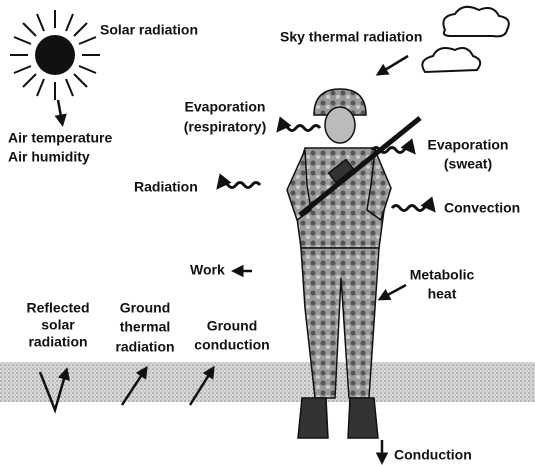  Describe the element at coordinates (60, 138) in the screenshot. I see `label: Air temperature` at that location.